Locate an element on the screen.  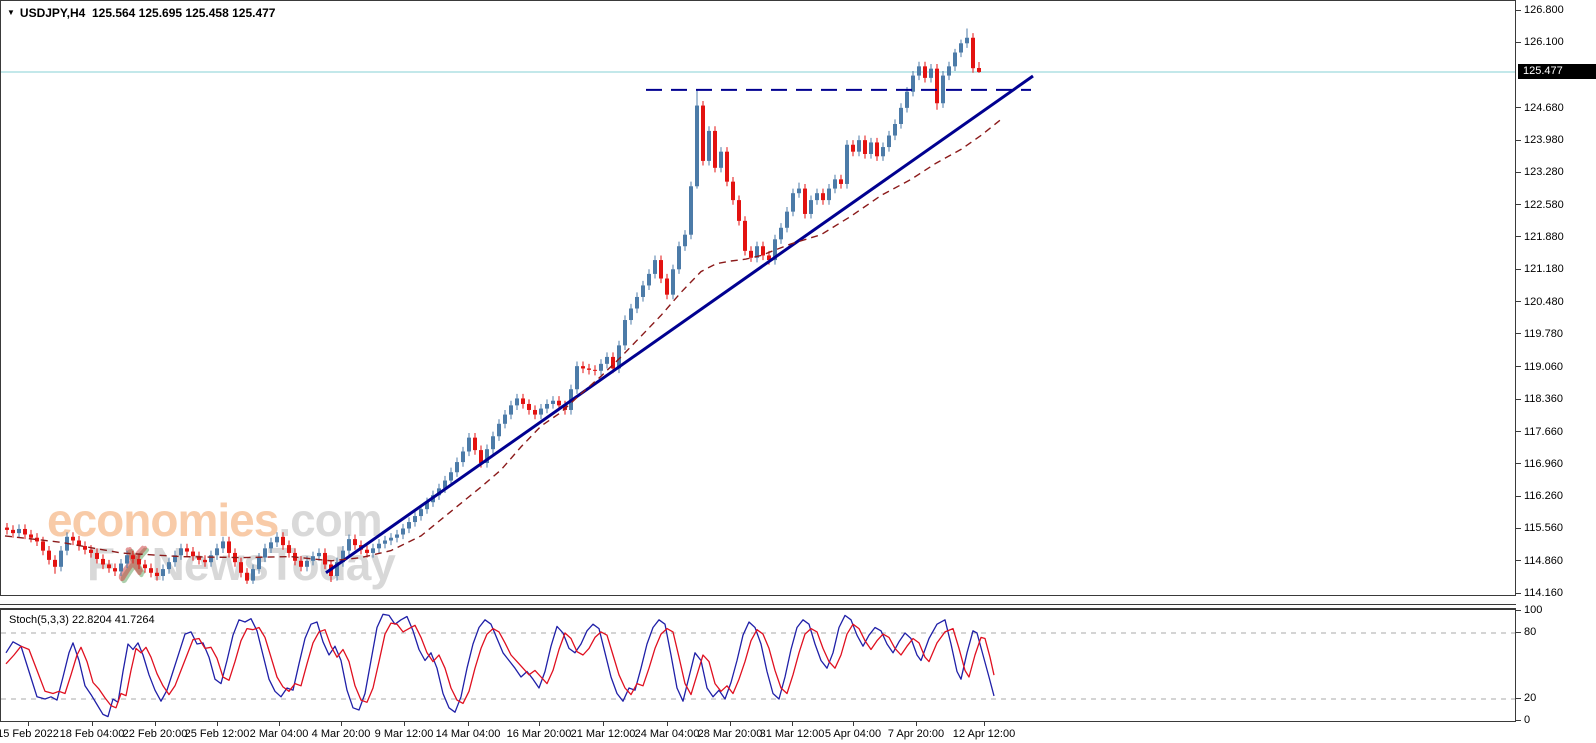
time-axis-label: 18 Feb 04:00 is located at coordinates (92, 734).